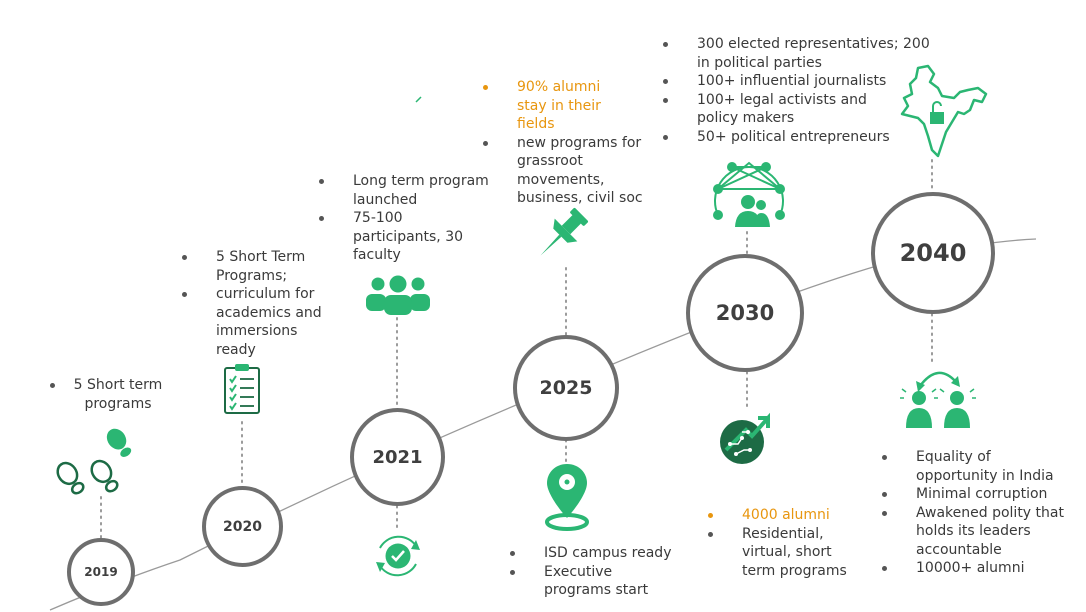  Describe the element at coordinates (581, 581) in the screenshot. I see `text-item: Executive programs start` at that location.